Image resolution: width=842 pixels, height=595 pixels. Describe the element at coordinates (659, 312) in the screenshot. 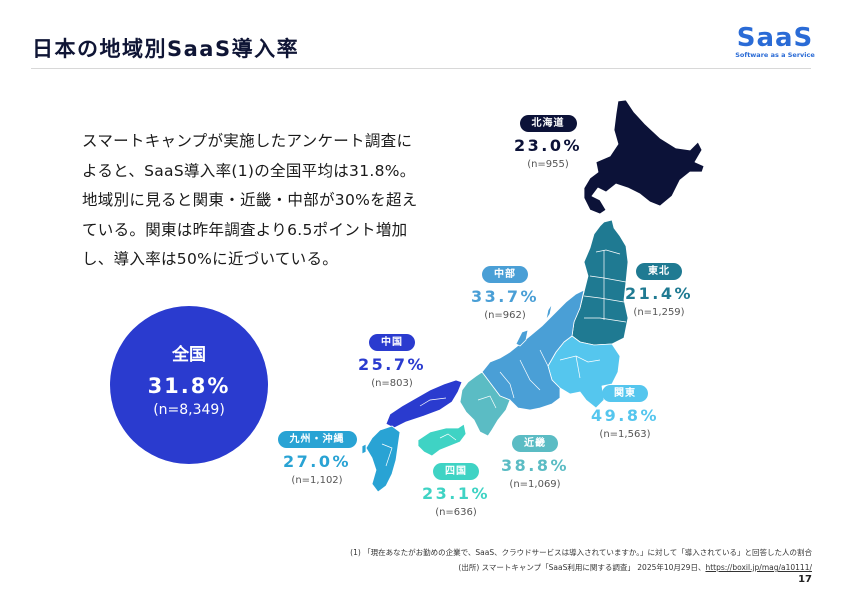

I see `region-sample-size: (n=1,259)` at that location.